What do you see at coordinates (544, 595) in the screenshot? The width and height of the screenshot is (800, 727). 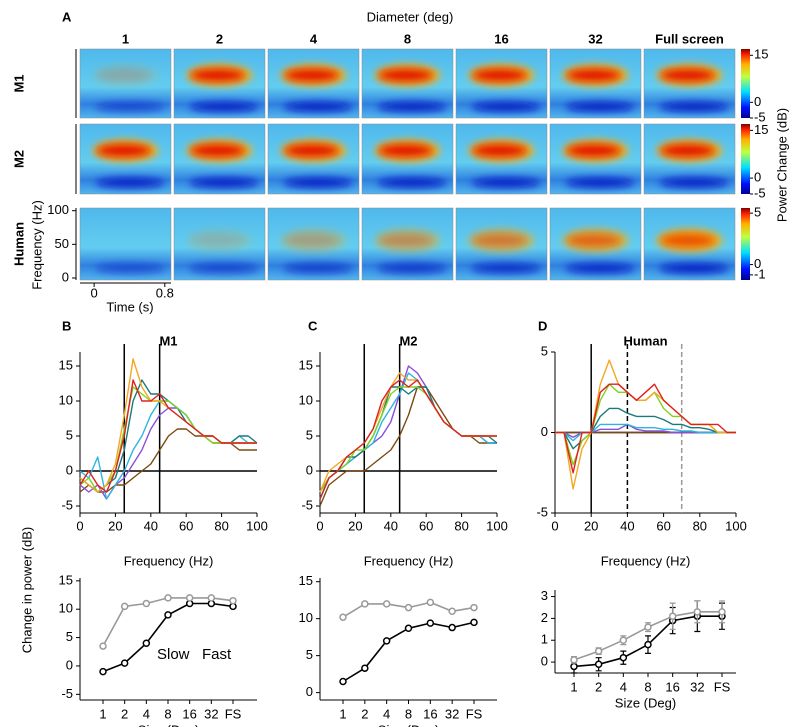 I see `y-tick-label: 3` at bounding box center [544, 595].